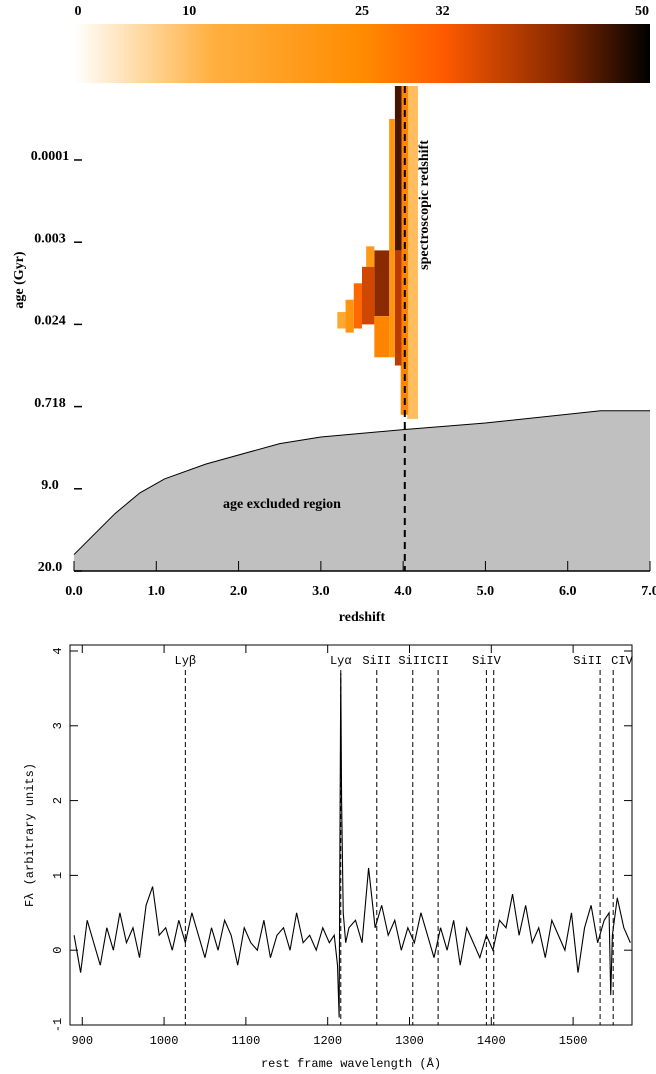  I want to click on x-tick-label: 1100, so click(245, 1041).